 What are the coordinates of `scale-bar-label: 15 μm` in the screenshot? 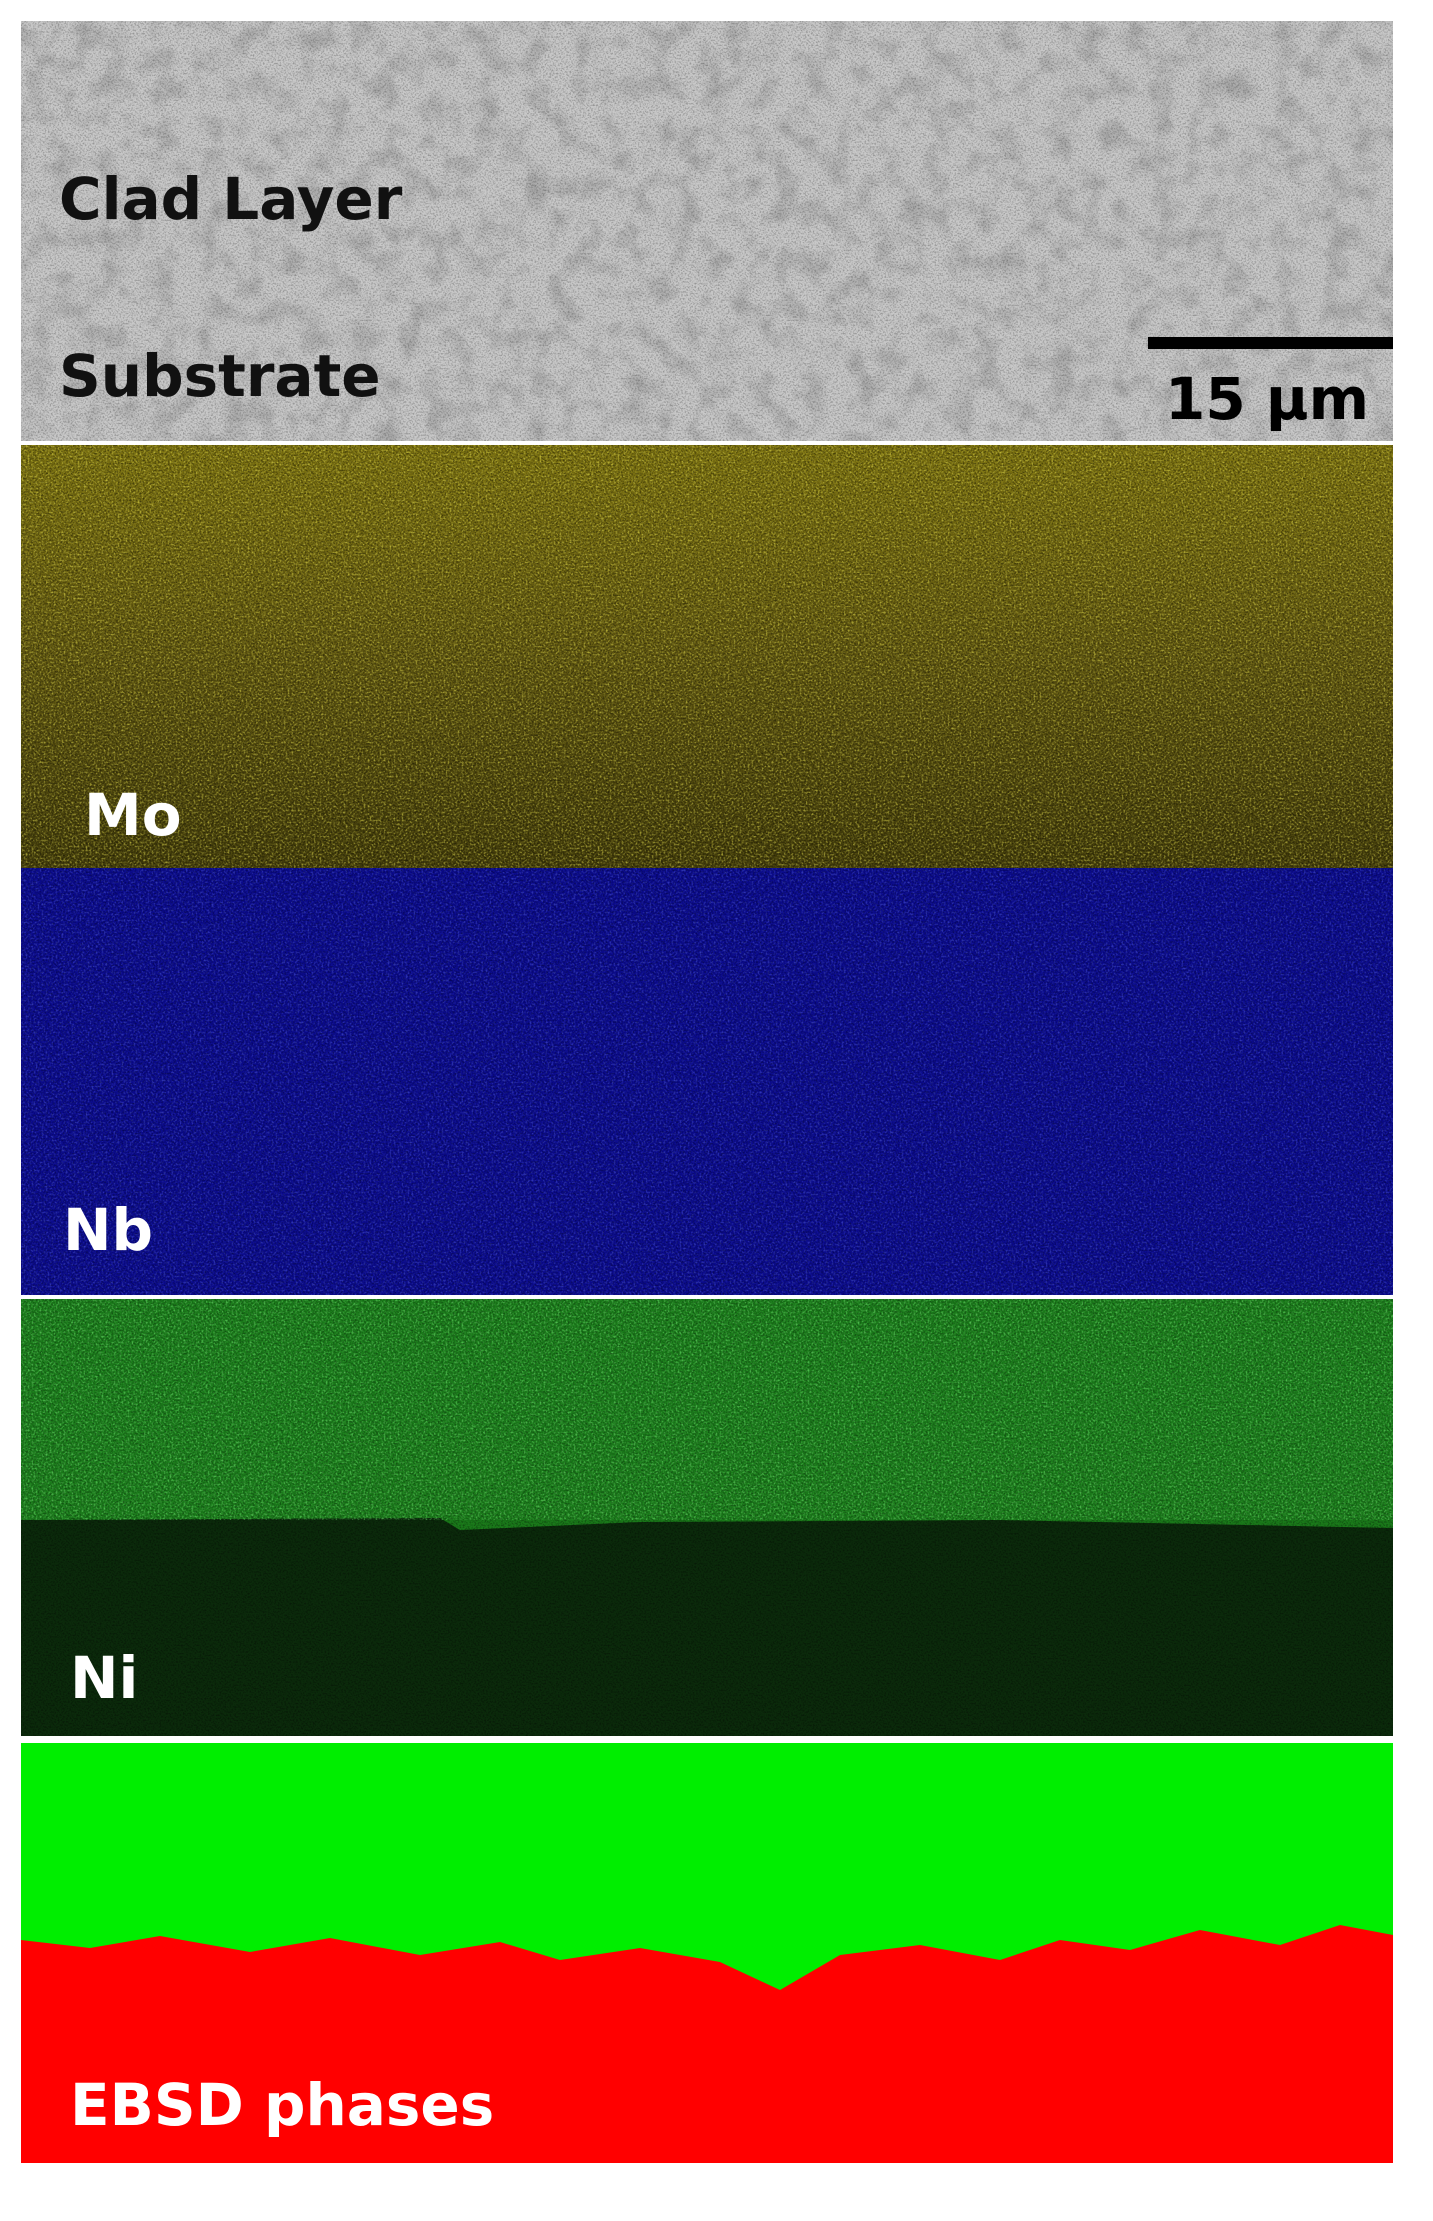 It's located at (1267, 399).